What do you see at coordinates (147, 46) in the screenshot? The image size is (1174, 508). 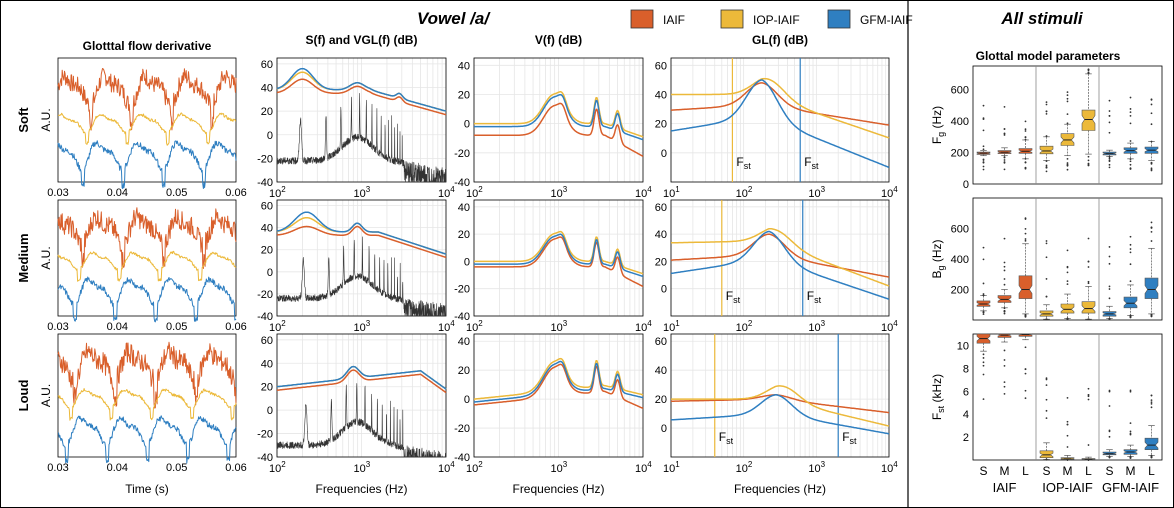 I see `column-title: Glotttal flow derivative` at bounding box center [147, 46].